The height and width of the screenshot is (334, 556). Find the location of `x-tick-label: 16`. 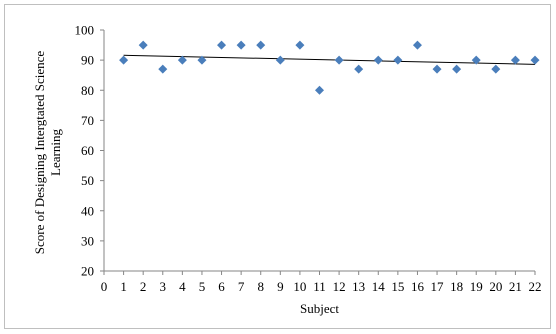

x-tick-label: 16 is located at coordinates (418, 286).